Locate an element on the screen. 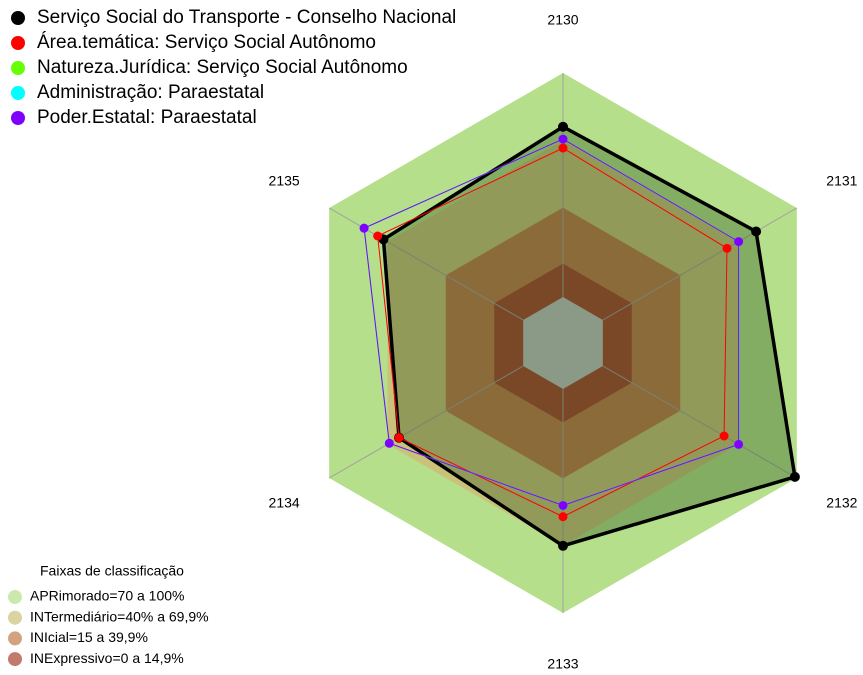  bands-title: Faixas de classificação is located at coordinates (112, 571).